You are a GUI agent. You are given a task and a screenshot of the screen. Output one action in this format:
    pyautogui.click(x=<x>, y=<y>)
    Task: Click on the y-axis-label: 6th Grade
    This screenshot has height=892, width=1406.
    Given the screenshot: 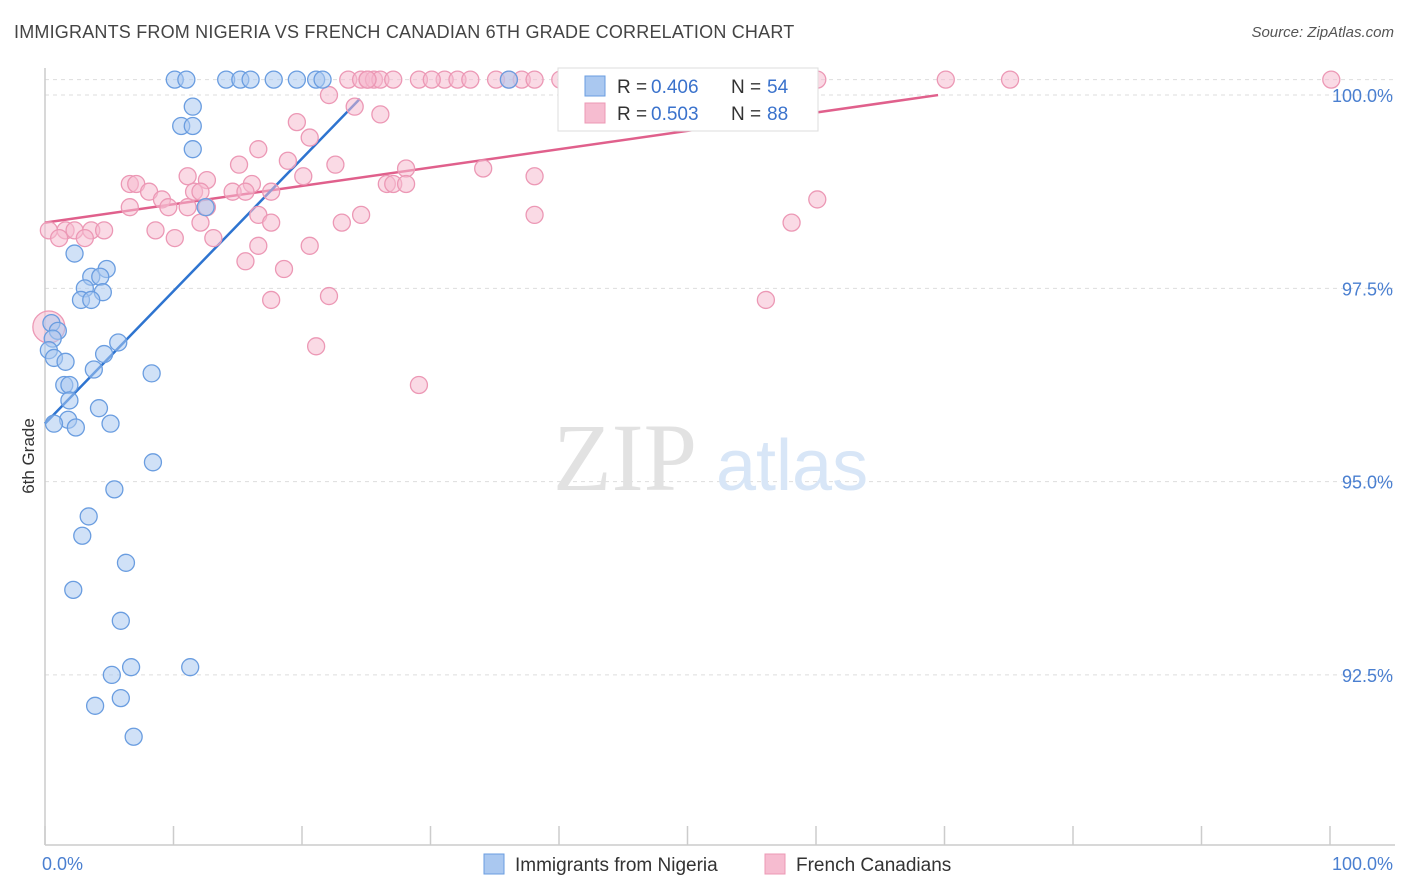 What is the action you would take?
    pyautogui.click(x=28, y=456)
    